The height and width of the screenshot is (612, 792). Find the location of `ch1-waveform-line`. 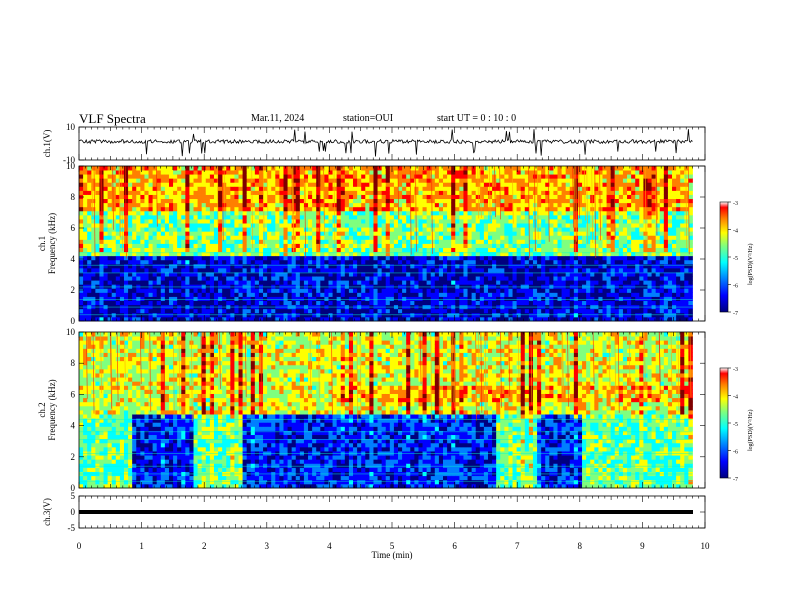

ch1-waveform-line is located at coordinates (385, 143).